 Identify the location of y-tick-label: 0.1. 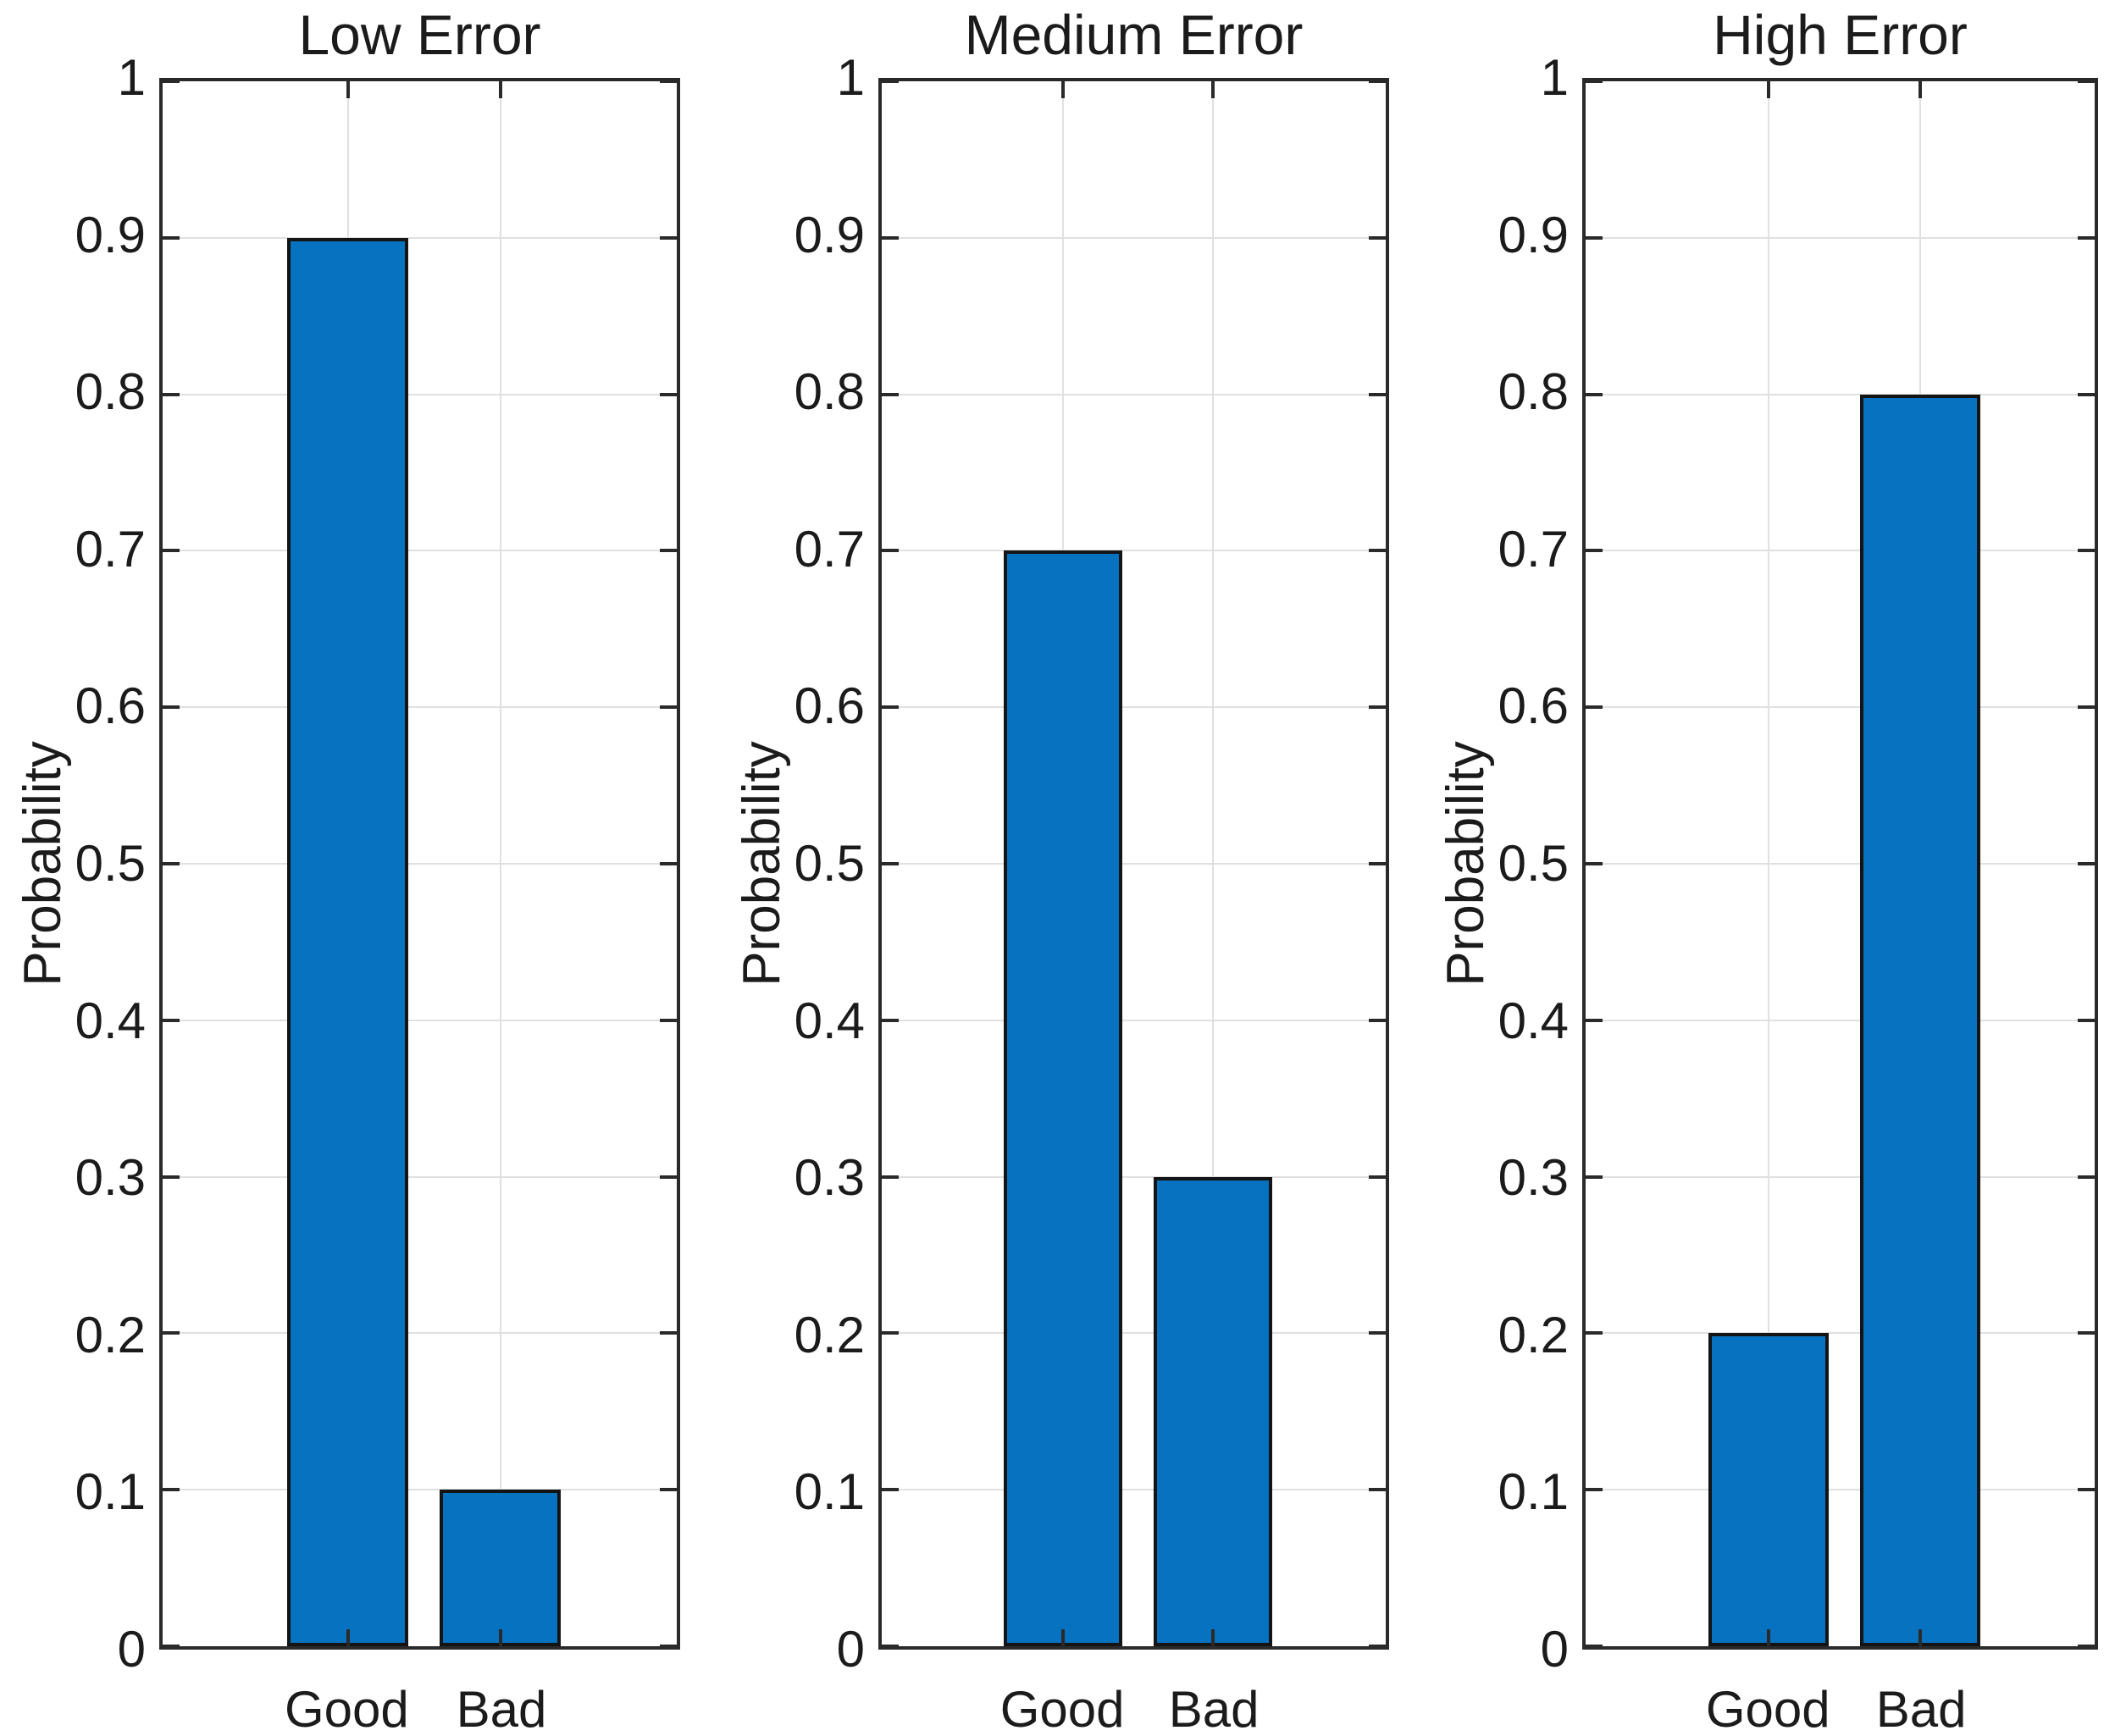
(1533, 1492).